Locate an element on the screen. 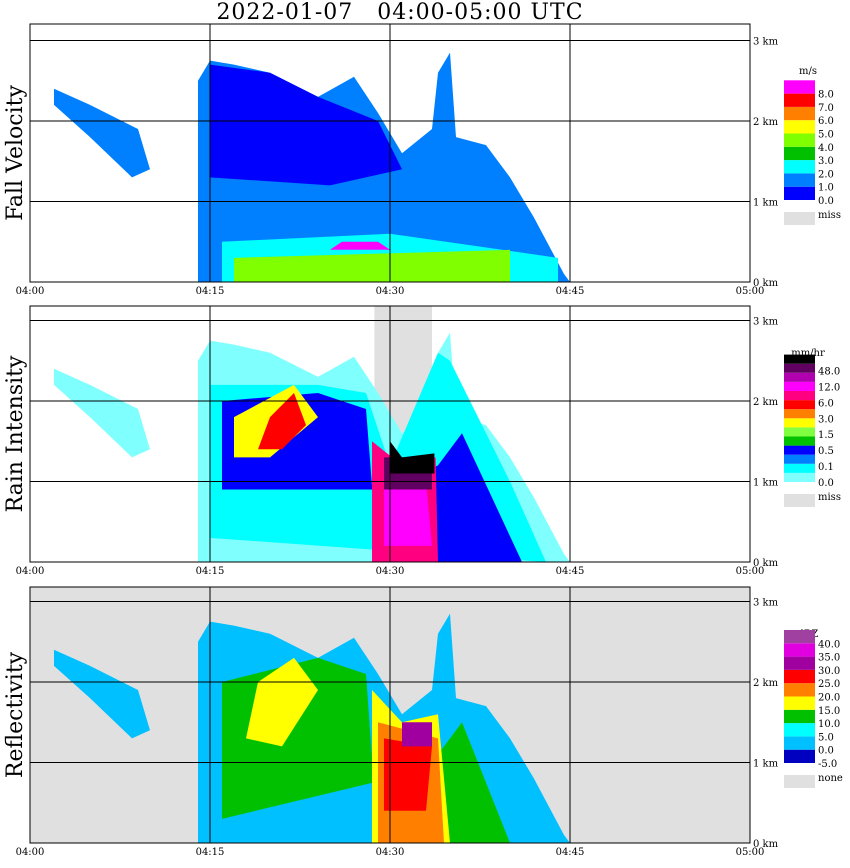  y-axis-label: Rain Intensity is located at coordinates (15, 433).